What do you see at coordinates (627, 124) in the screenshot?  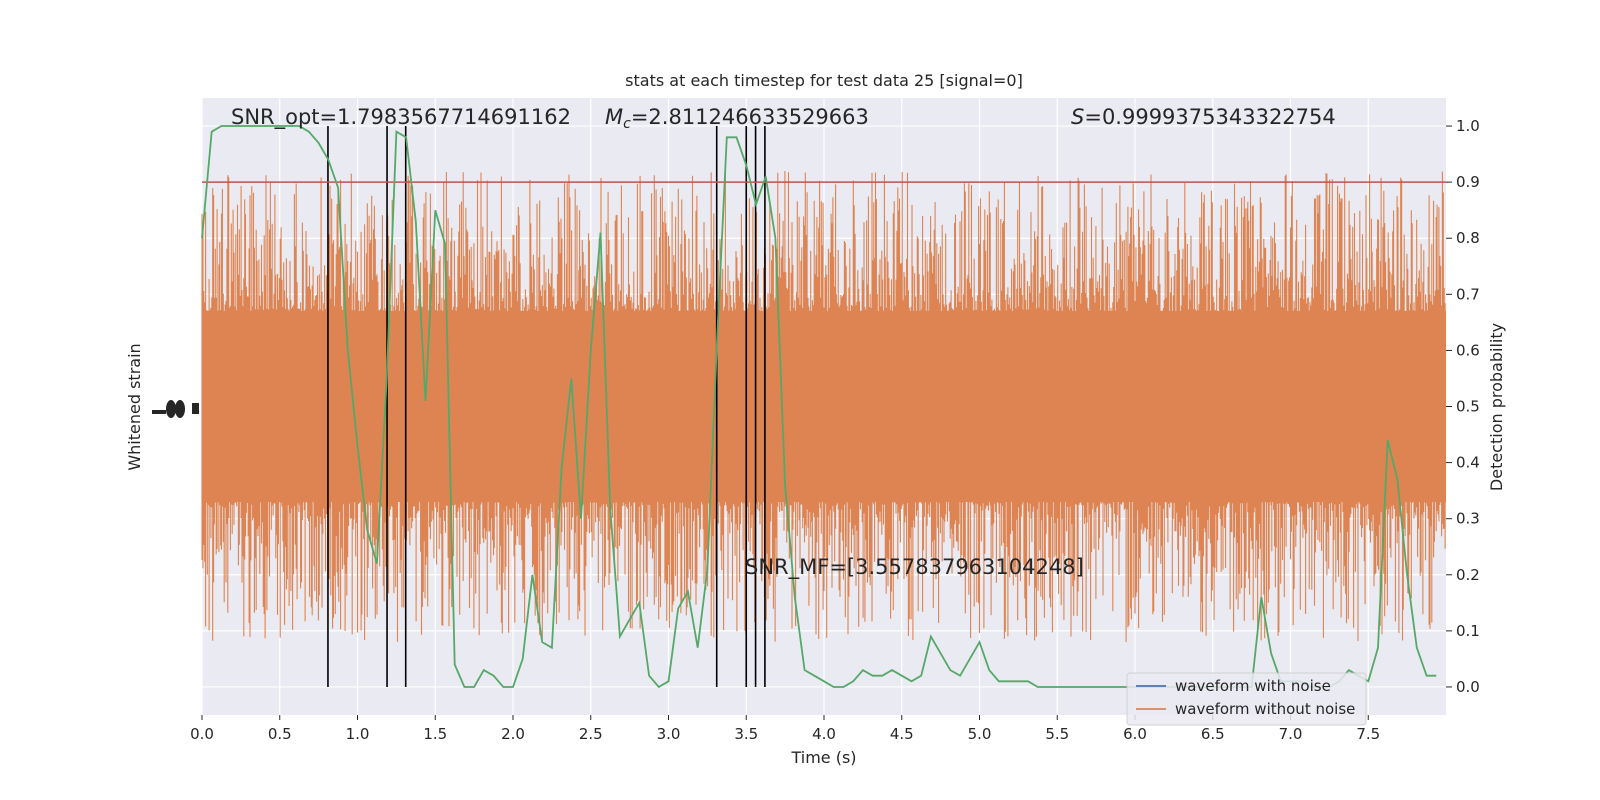 I see `mc-subscript: c` at bounding box center [627, 124].